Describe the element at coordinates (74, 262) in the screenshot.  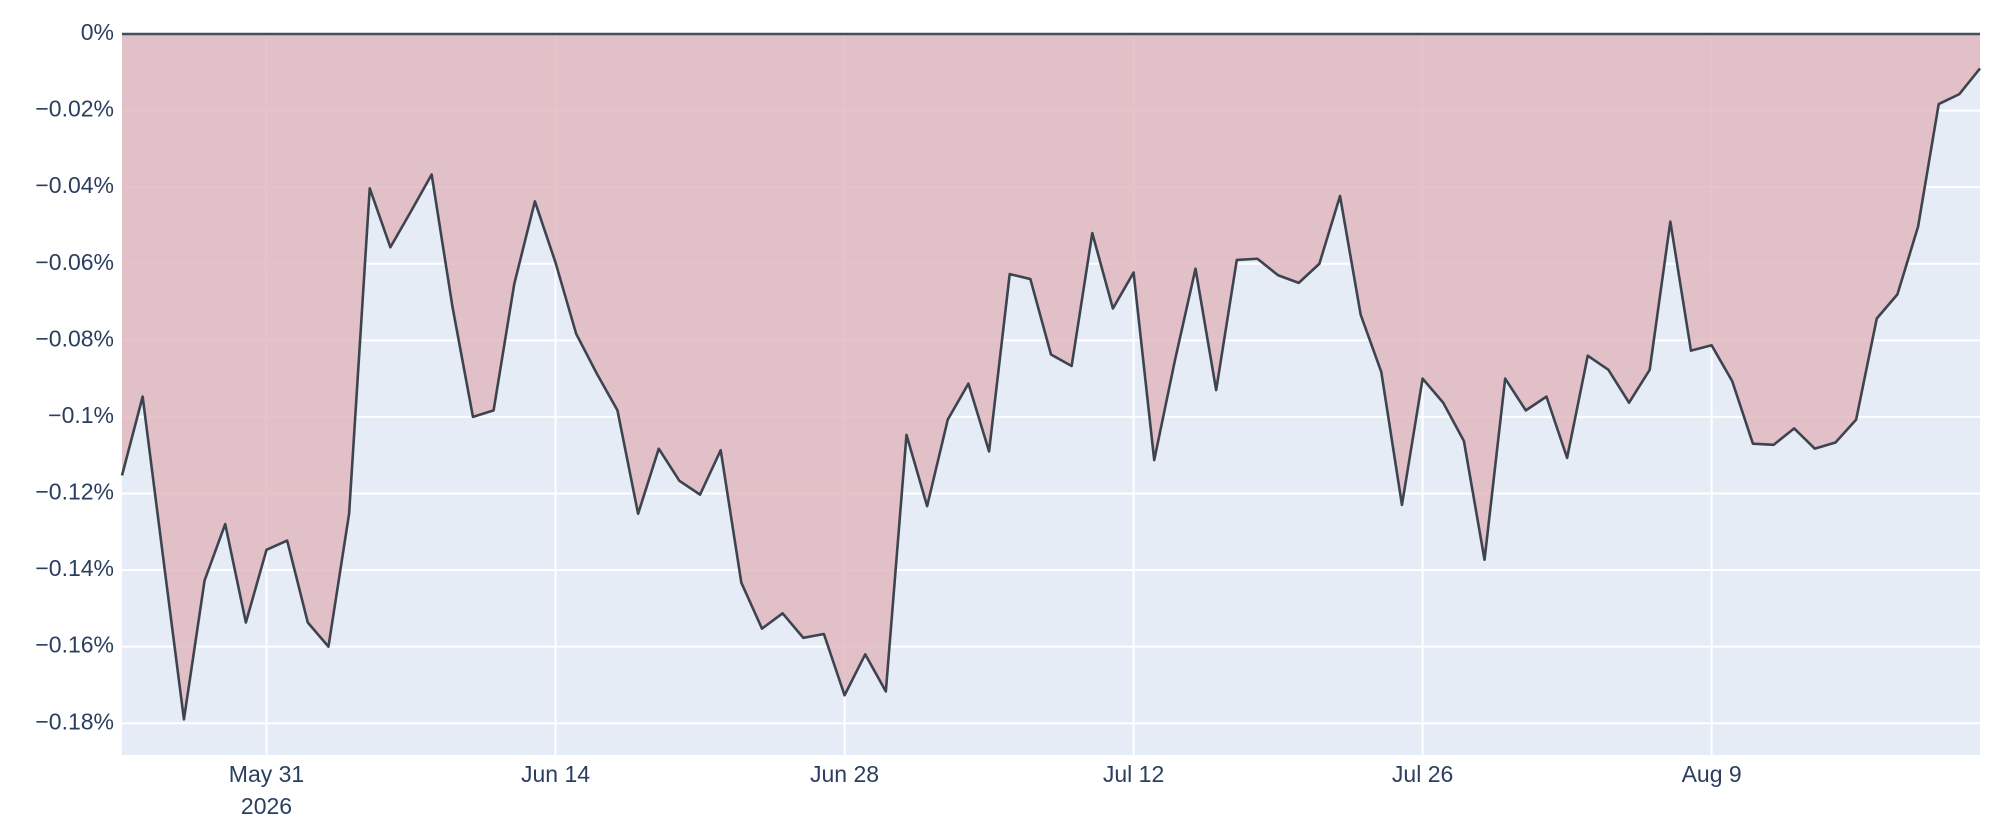
I see `y-tick-label: −0.06%` at that location.